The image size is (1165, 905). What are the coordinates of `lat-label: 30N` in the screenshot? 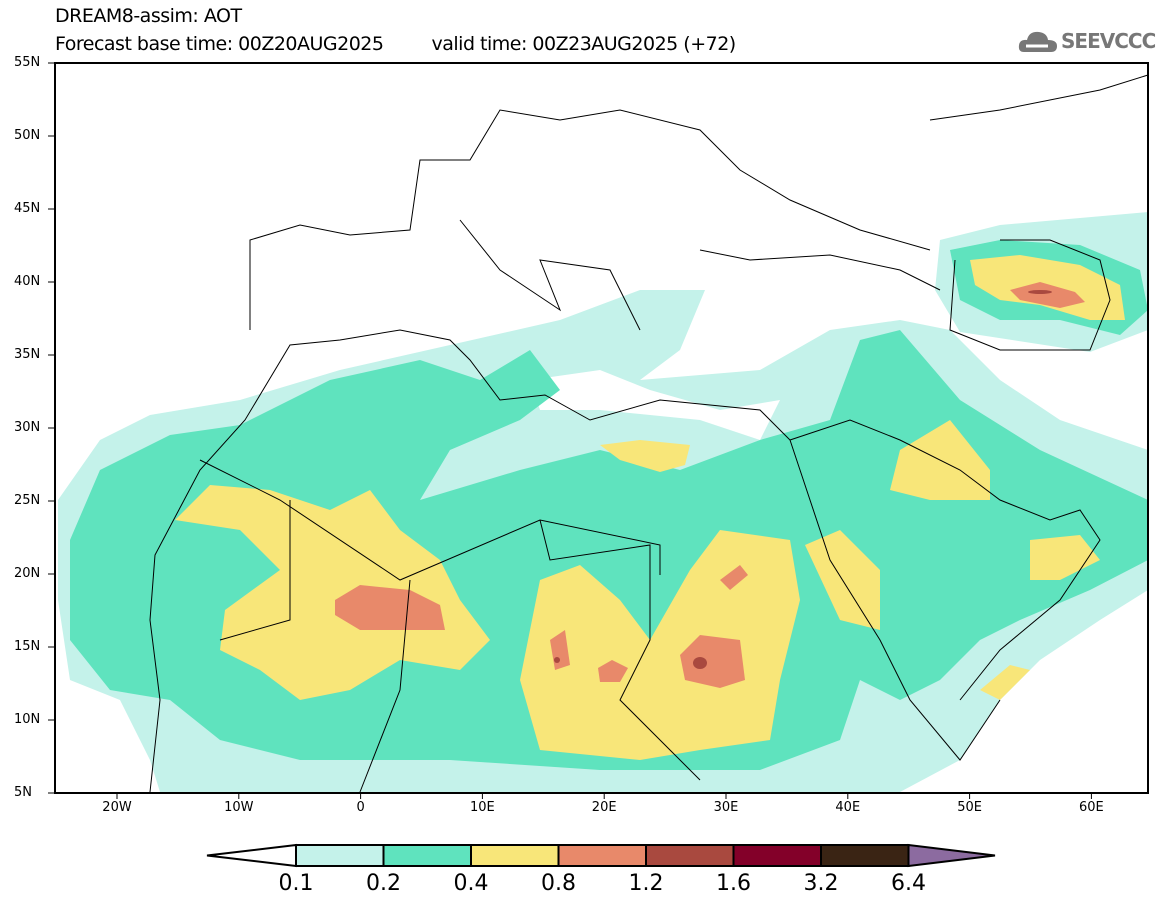 It's located at (27, 427).